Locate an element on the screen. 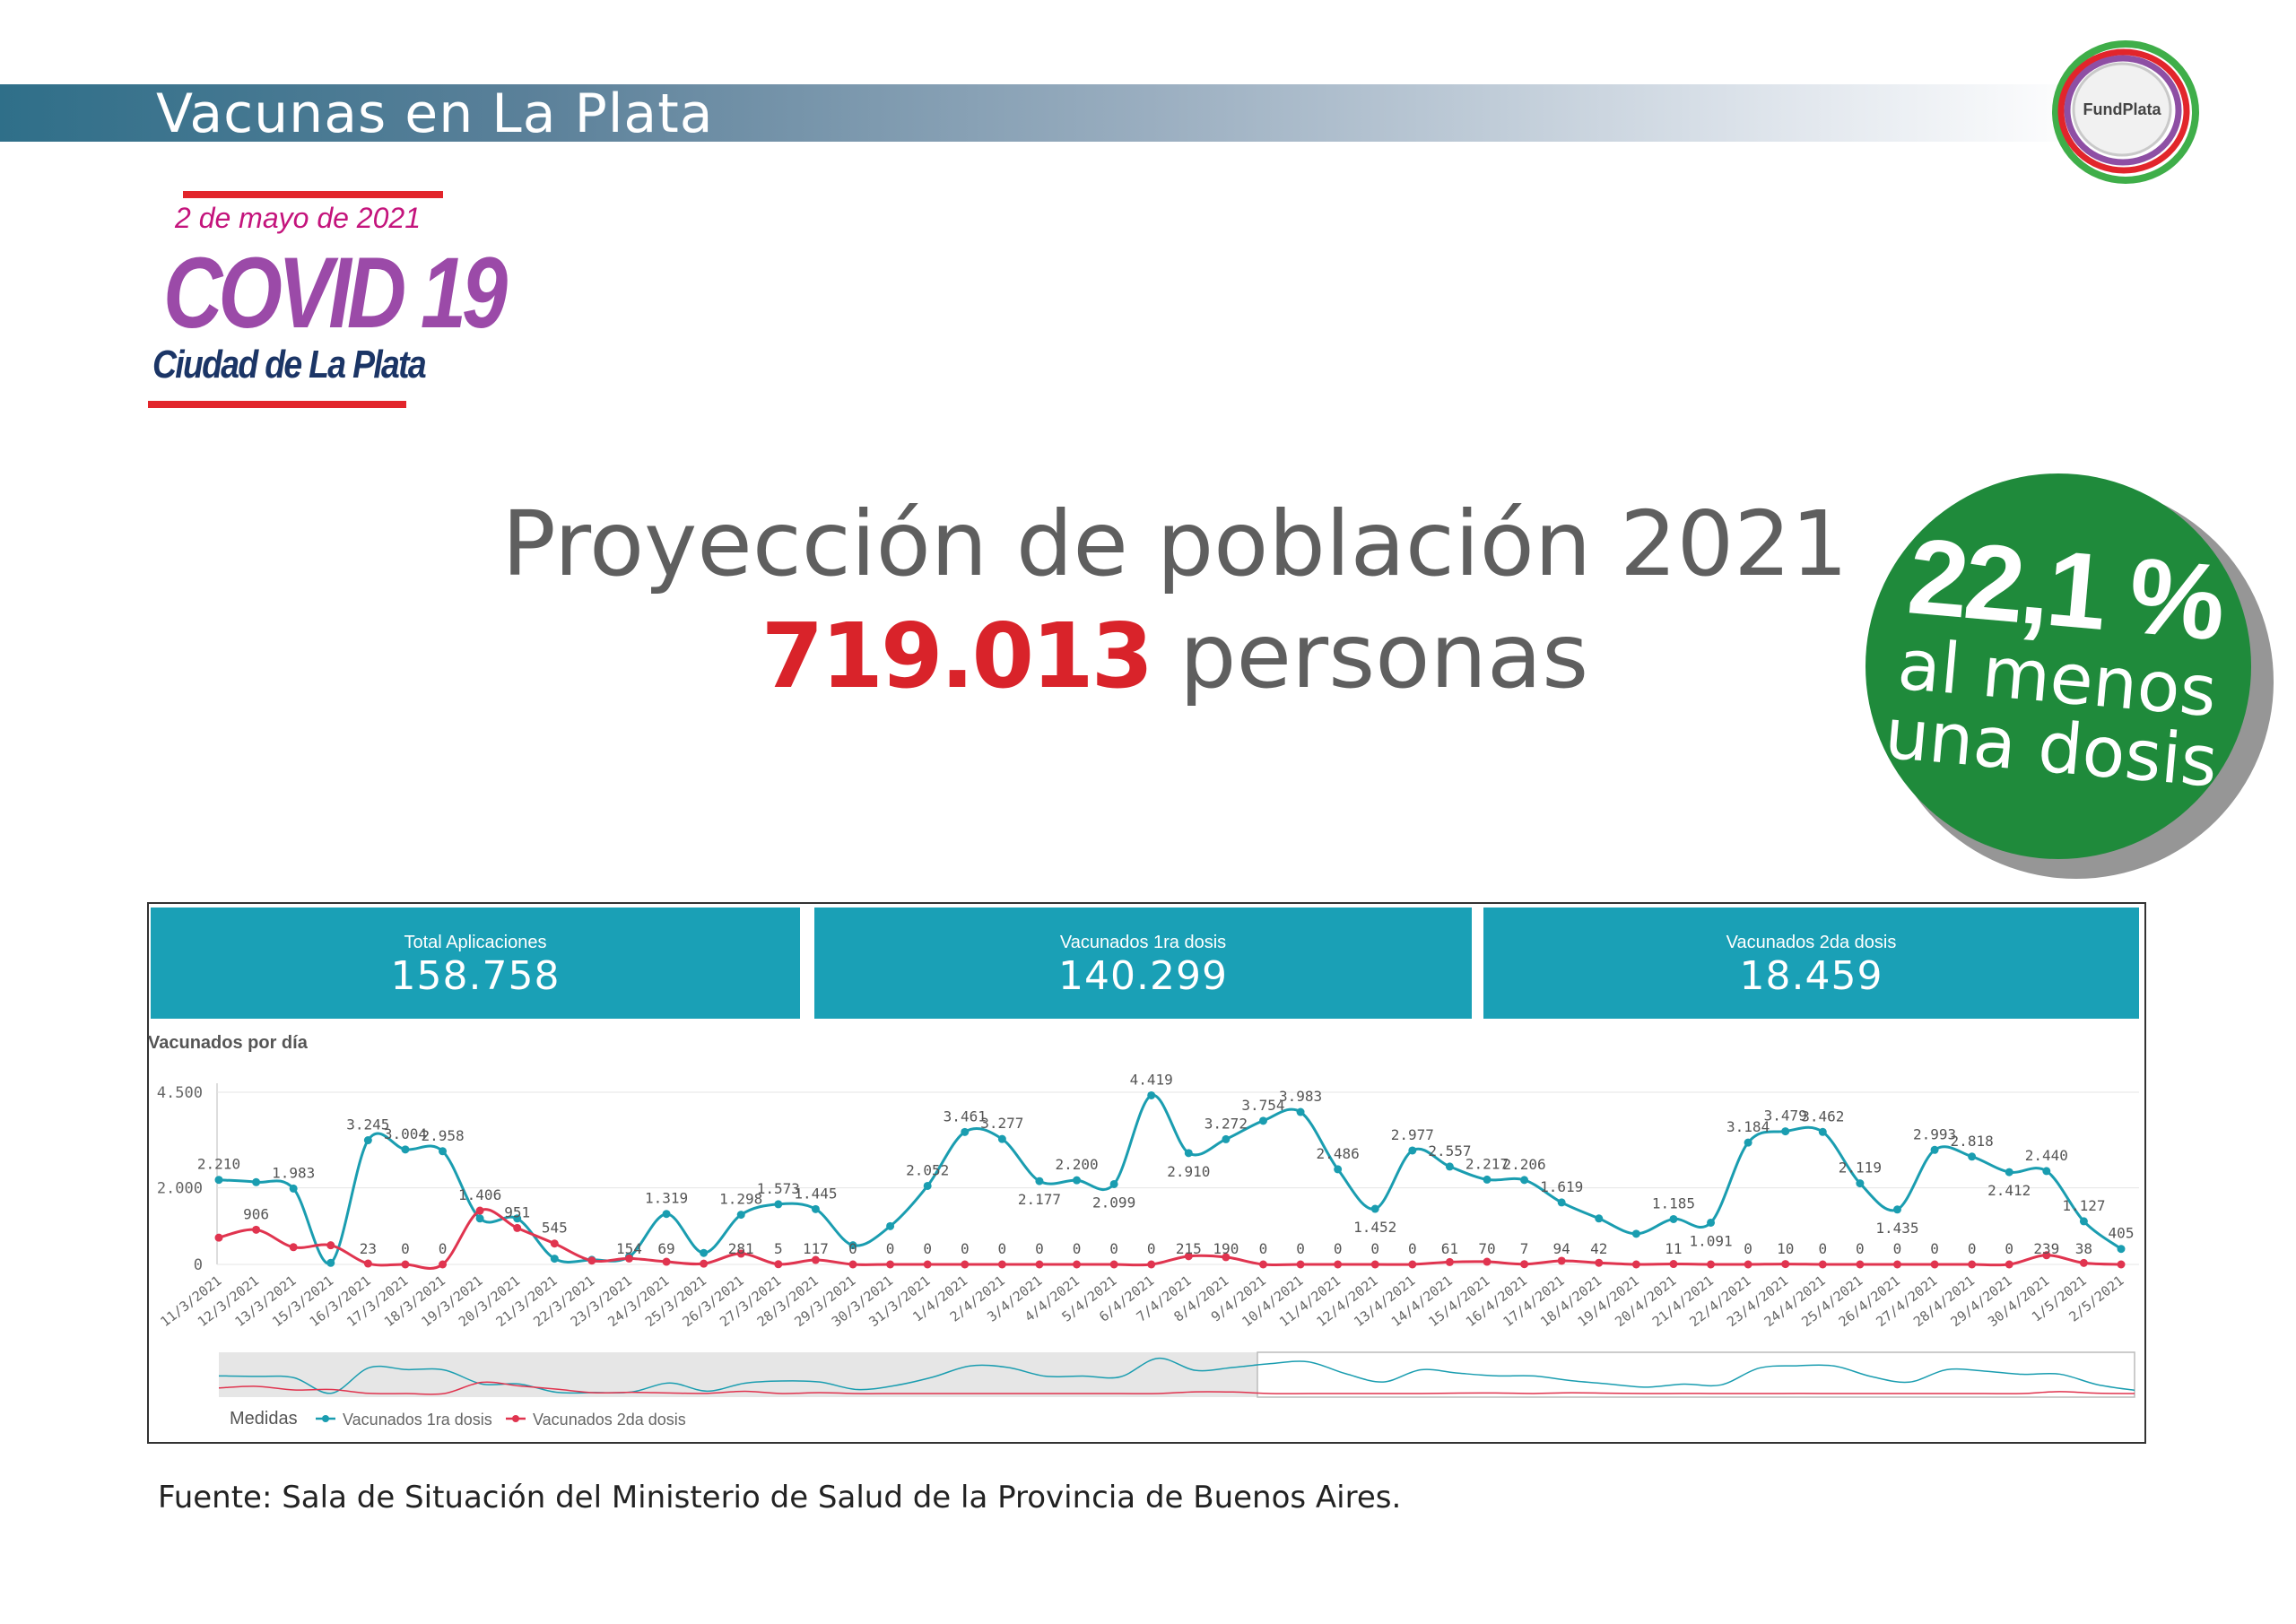 This screenshot has height=1624, width=2296. data-label: 1.445 is located at coordinates (815, 1193).